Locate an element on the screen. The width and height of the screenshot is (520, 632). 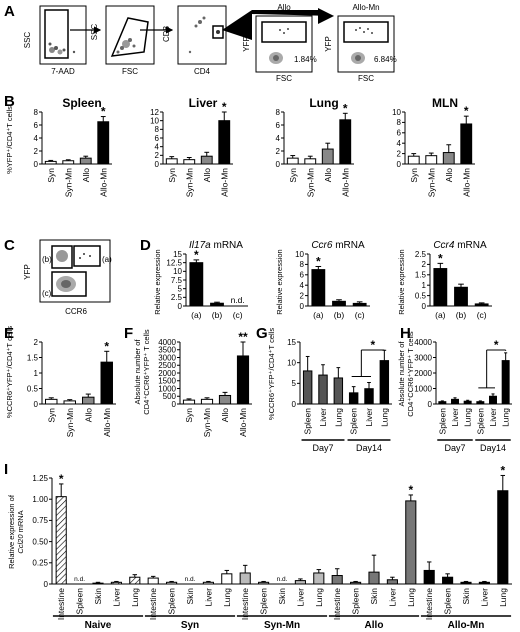
panel-f-label: F is located at coordinates (128, 333).